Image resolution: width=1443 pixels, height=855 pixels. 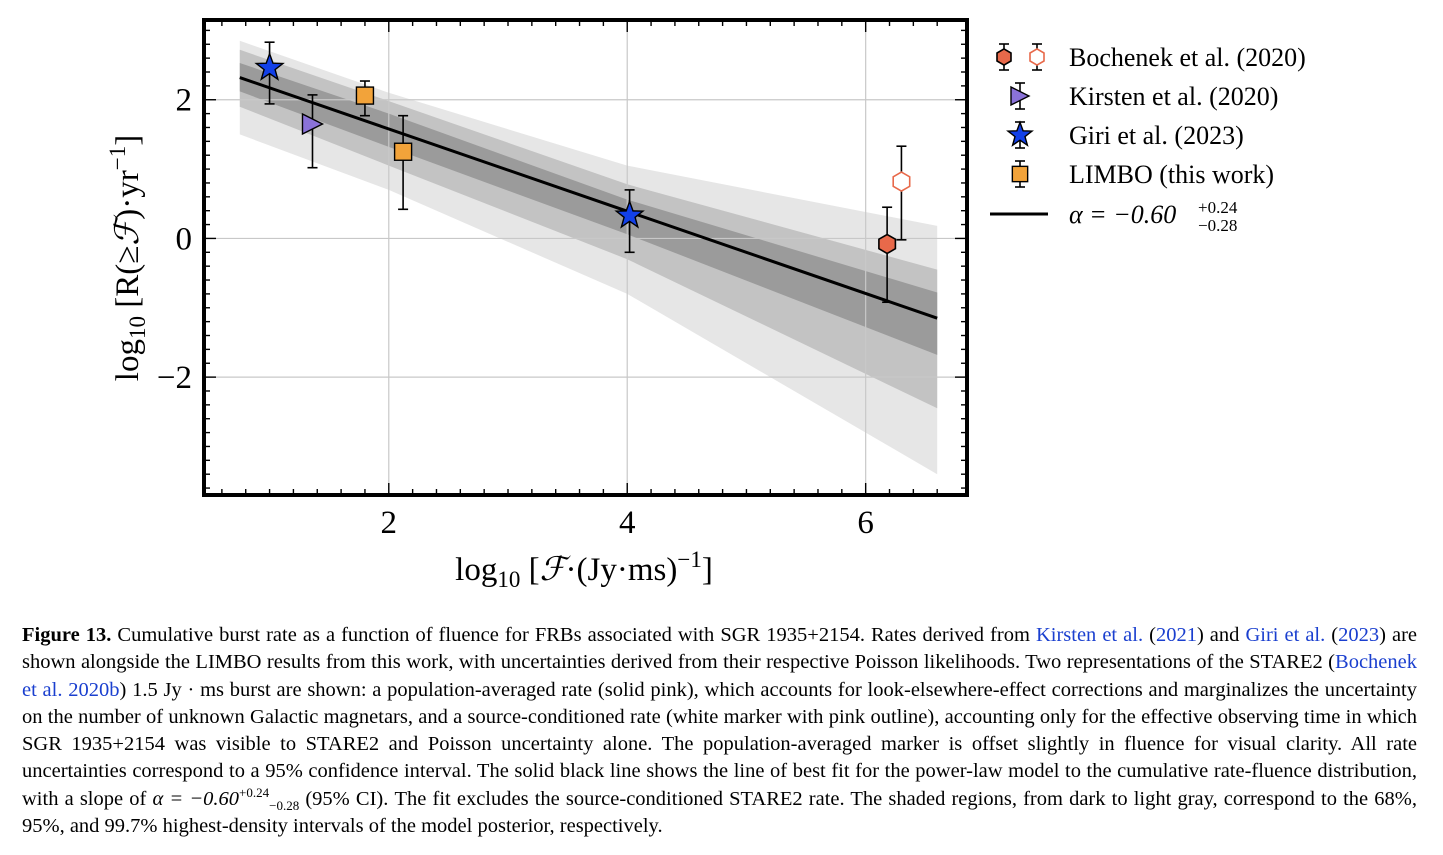 I want to click on legend-label-kirsten: Kirsten et al. (2020), so click(x=1173, y=96).